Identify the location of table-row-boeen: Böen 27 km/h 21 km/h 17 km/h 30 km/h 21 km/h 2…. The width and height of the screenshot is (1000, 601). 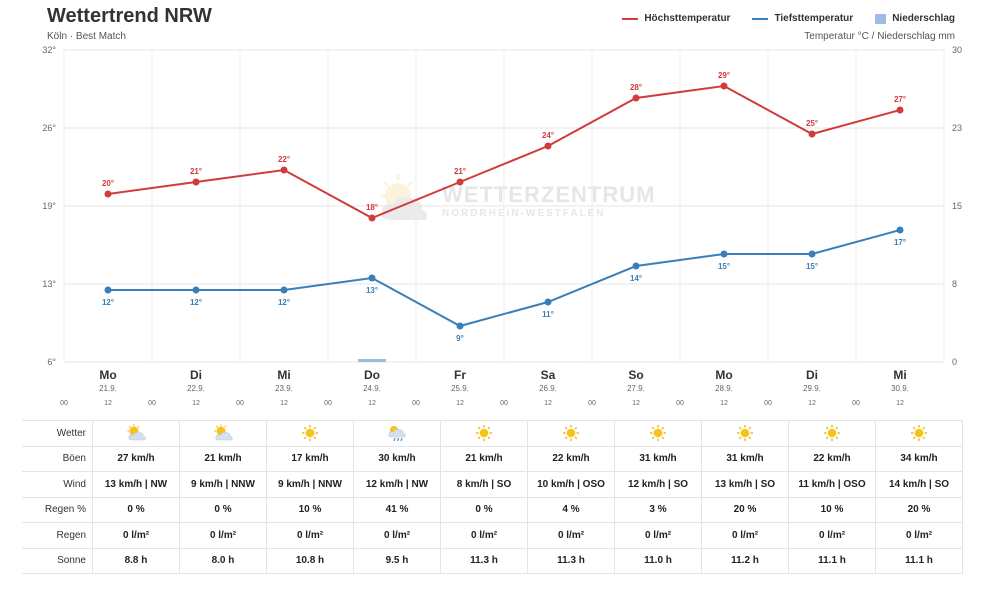
(492, 458).